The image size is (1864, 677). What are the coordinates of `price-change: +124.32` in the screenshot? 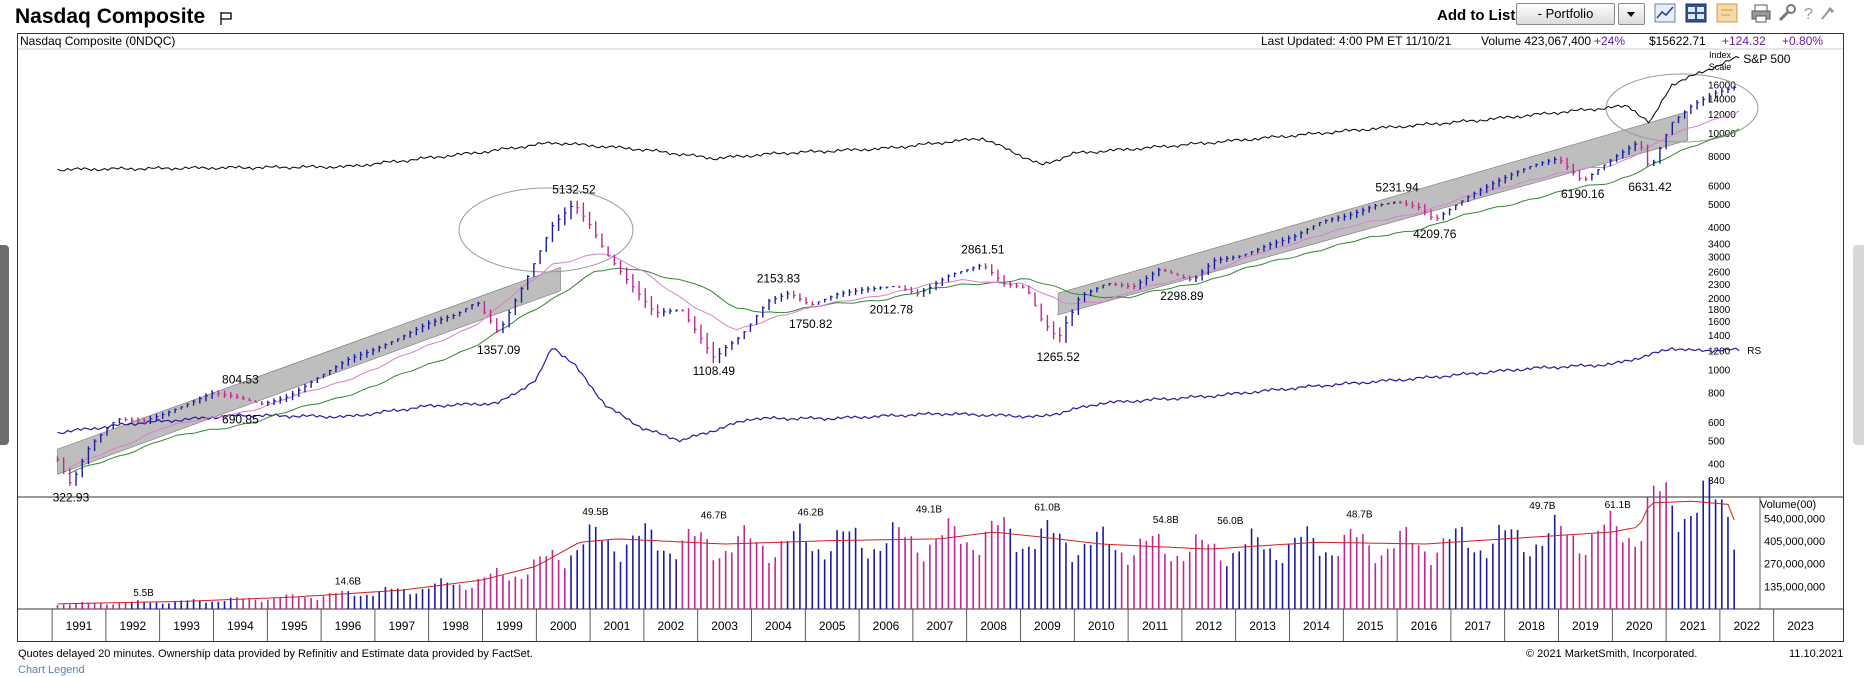 It's located at (1744, 41).